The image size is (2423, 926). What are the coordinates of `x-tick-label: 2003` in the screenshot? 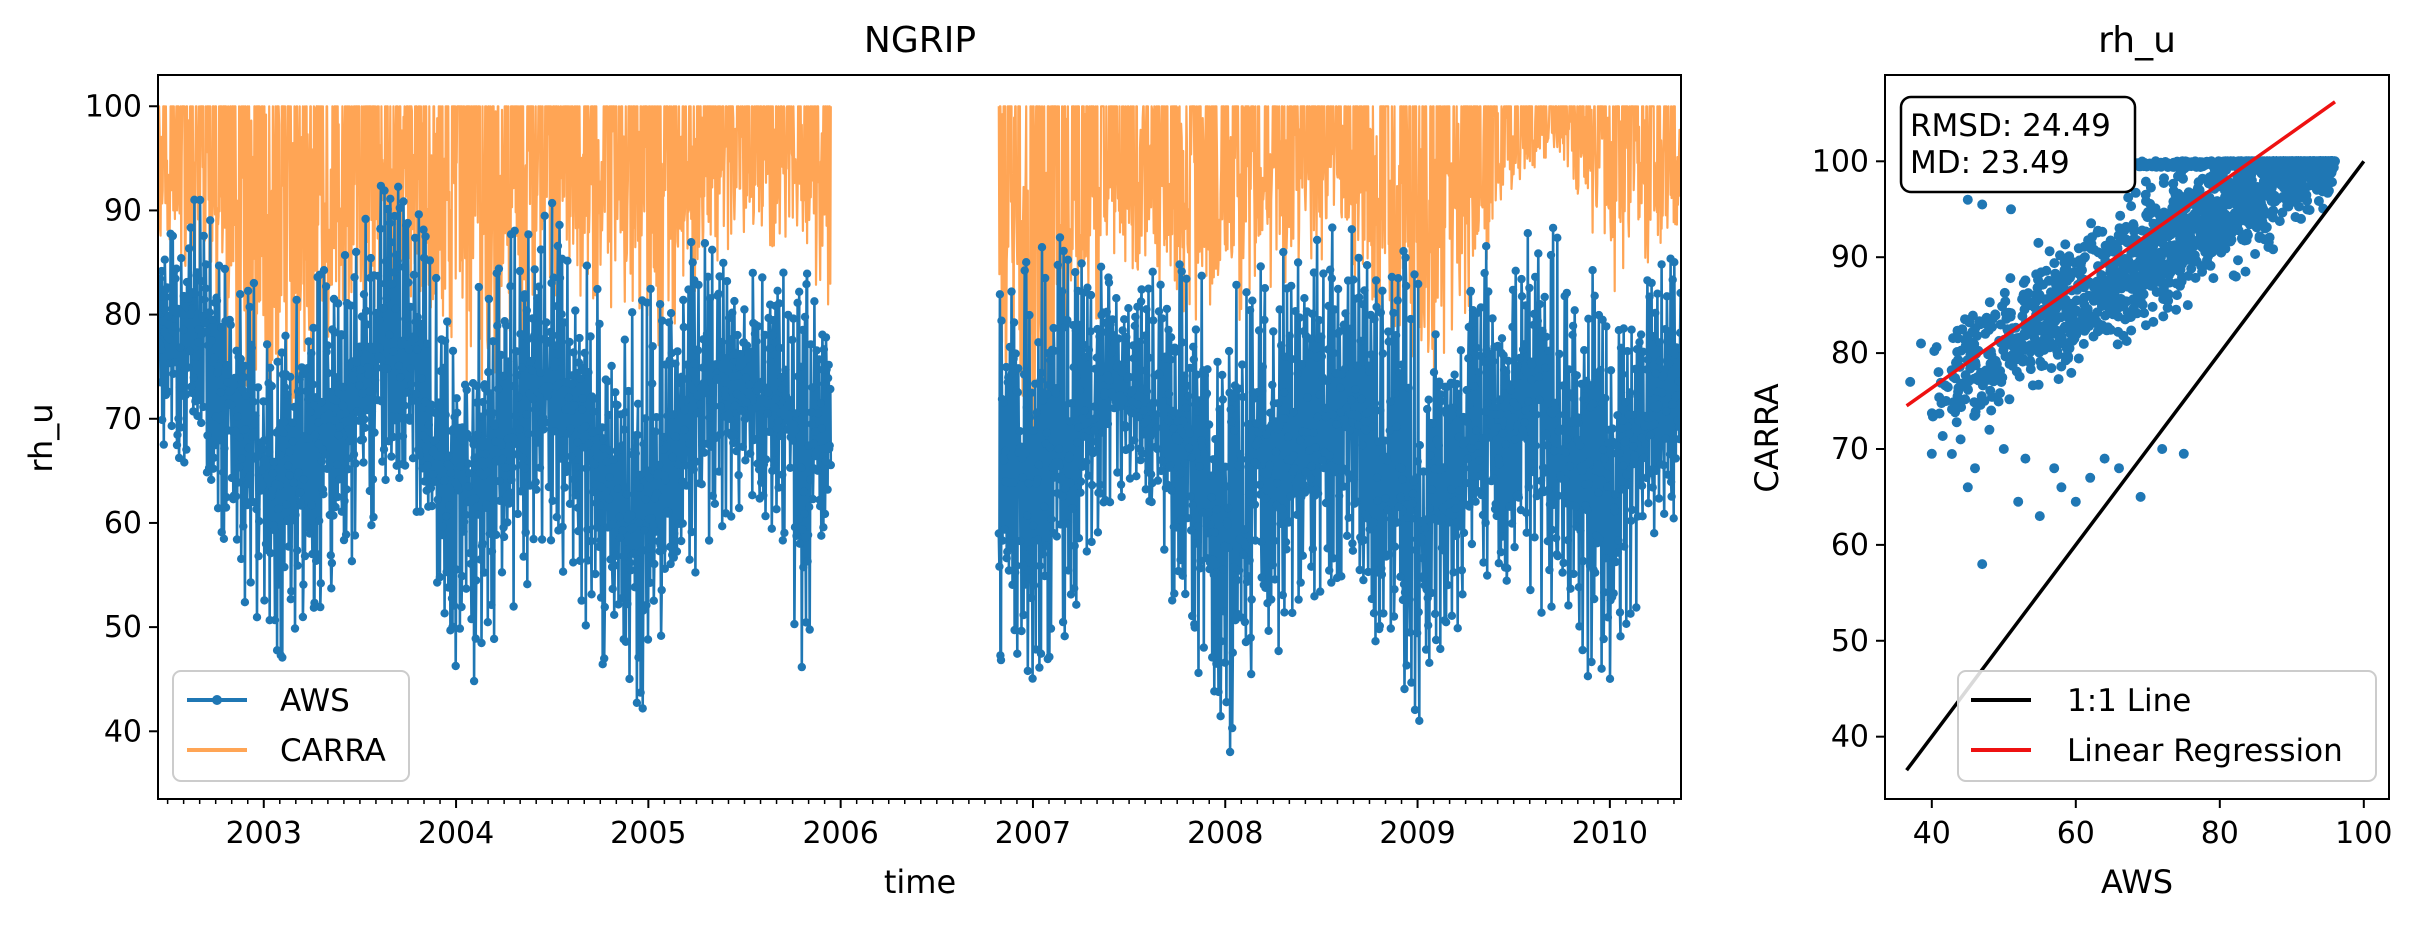 It's located at (264, 833).